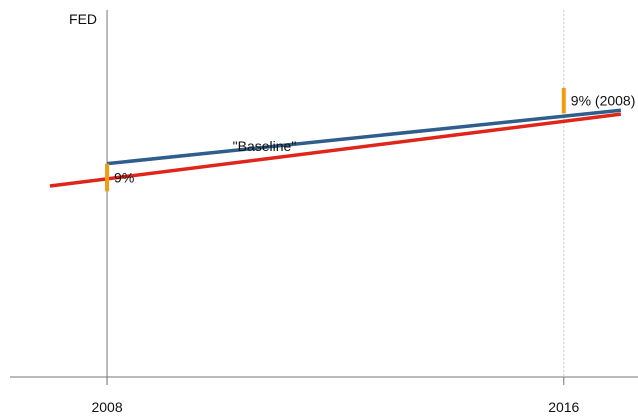 This screenshot has height=419, width=638. Describe the element at coordinates (563, 407) in the screenshot. I see `x-tick-label: 2016` at that location.